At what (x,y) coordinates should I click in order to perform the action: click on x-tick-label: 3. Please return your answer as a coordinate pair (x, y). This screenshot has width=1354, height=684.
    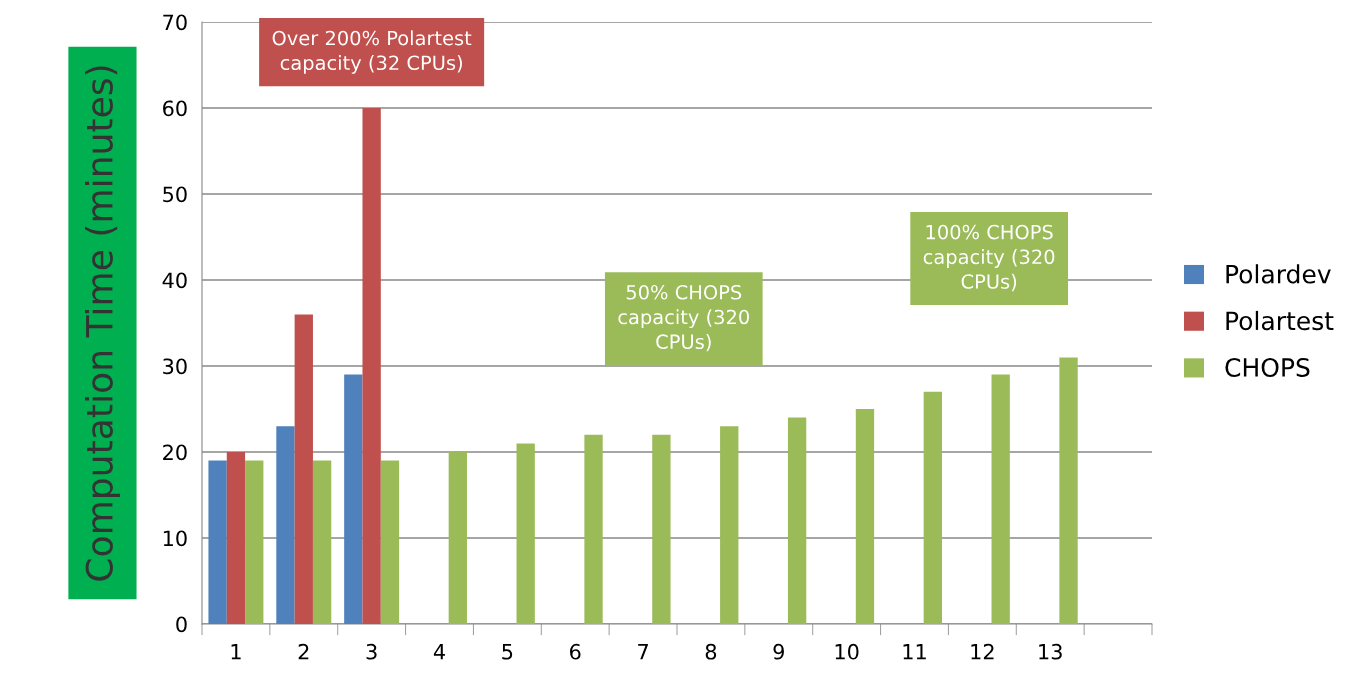
    Looking at the image, I should click on (371, 651).